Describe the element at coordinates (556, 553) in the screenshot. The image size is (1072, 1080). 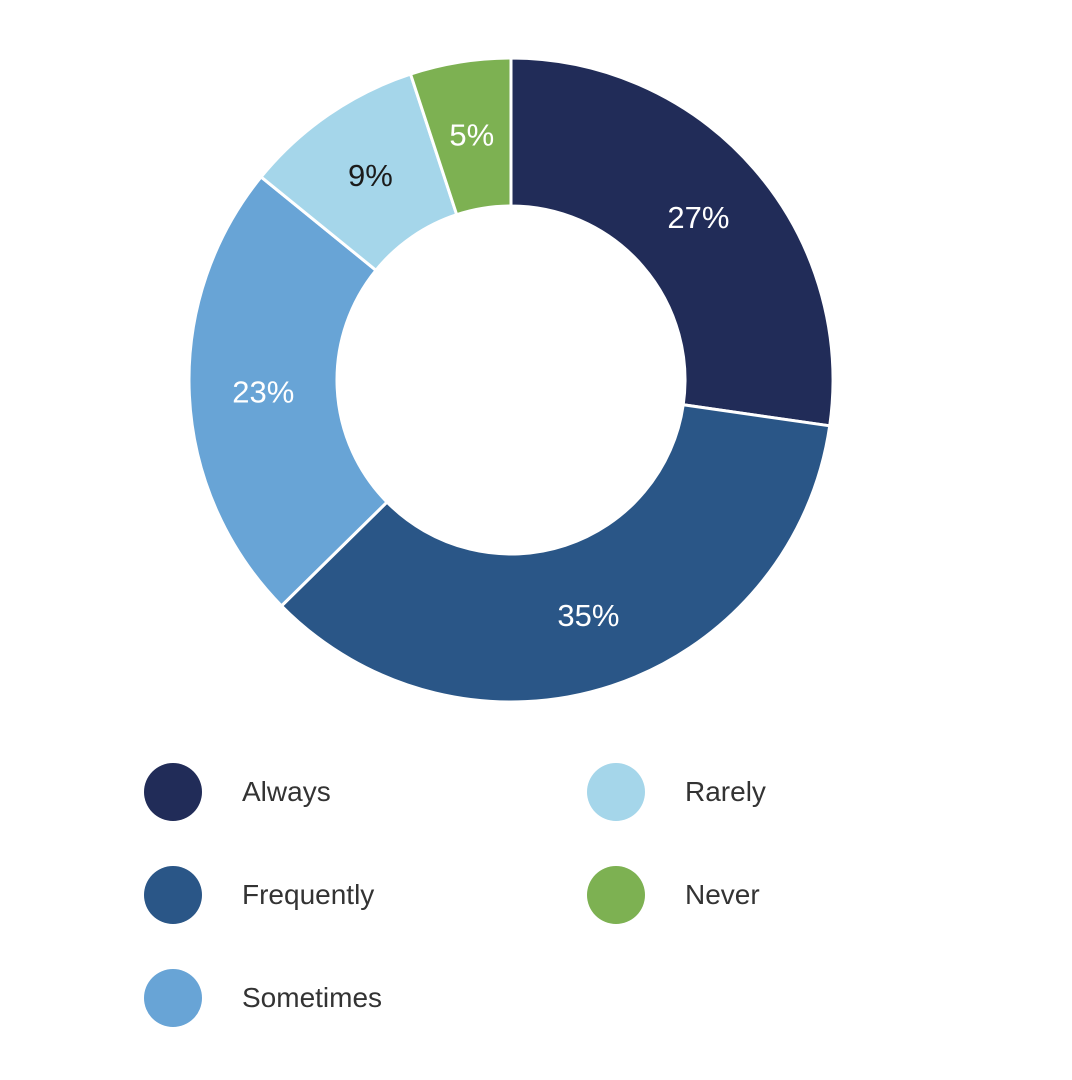
I see `slice-frequently` at that location.